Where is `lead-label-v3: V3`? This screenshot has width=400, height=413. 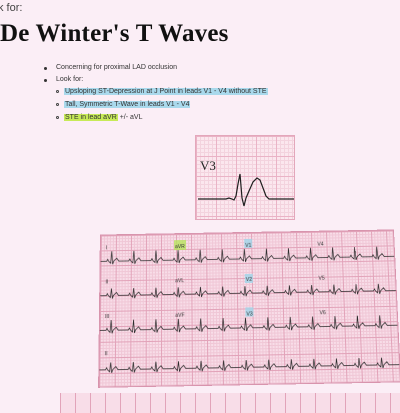 lead-label-v3: V3 is located at coordinates (249, 314).